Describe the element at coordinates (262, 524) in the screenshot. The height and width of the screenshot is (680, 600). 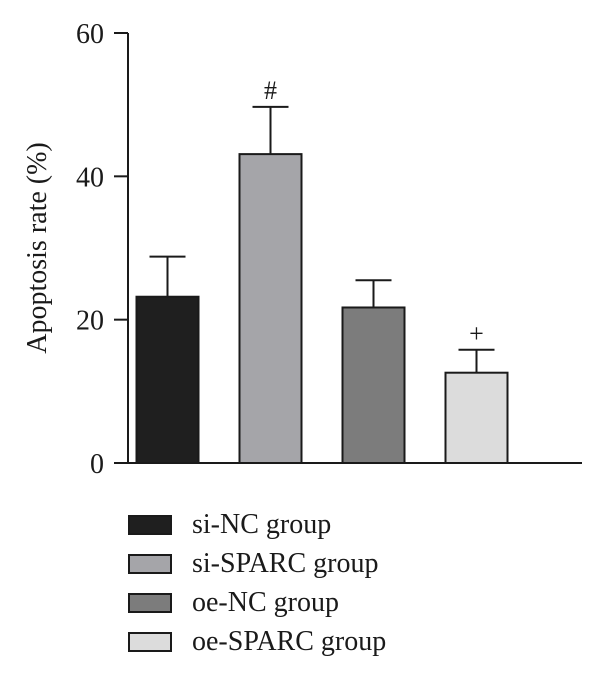
I see `legend-label: si-NC group` at that location.